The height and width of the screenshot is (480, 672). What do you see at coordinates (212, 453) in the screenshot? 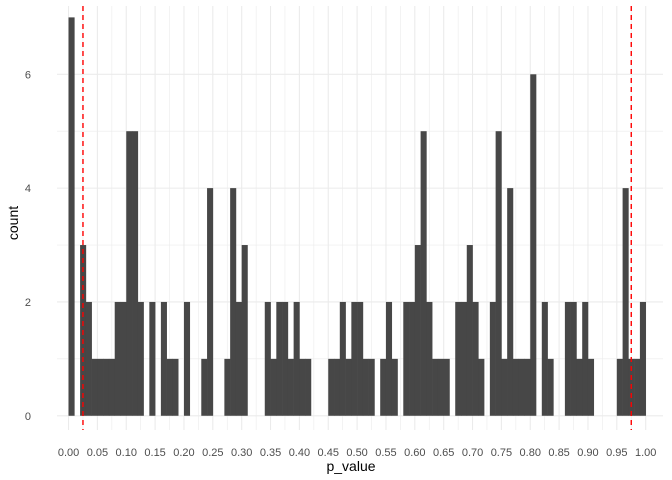
I see `x-tick-label: 0.25` at bounding box center [212, 453].